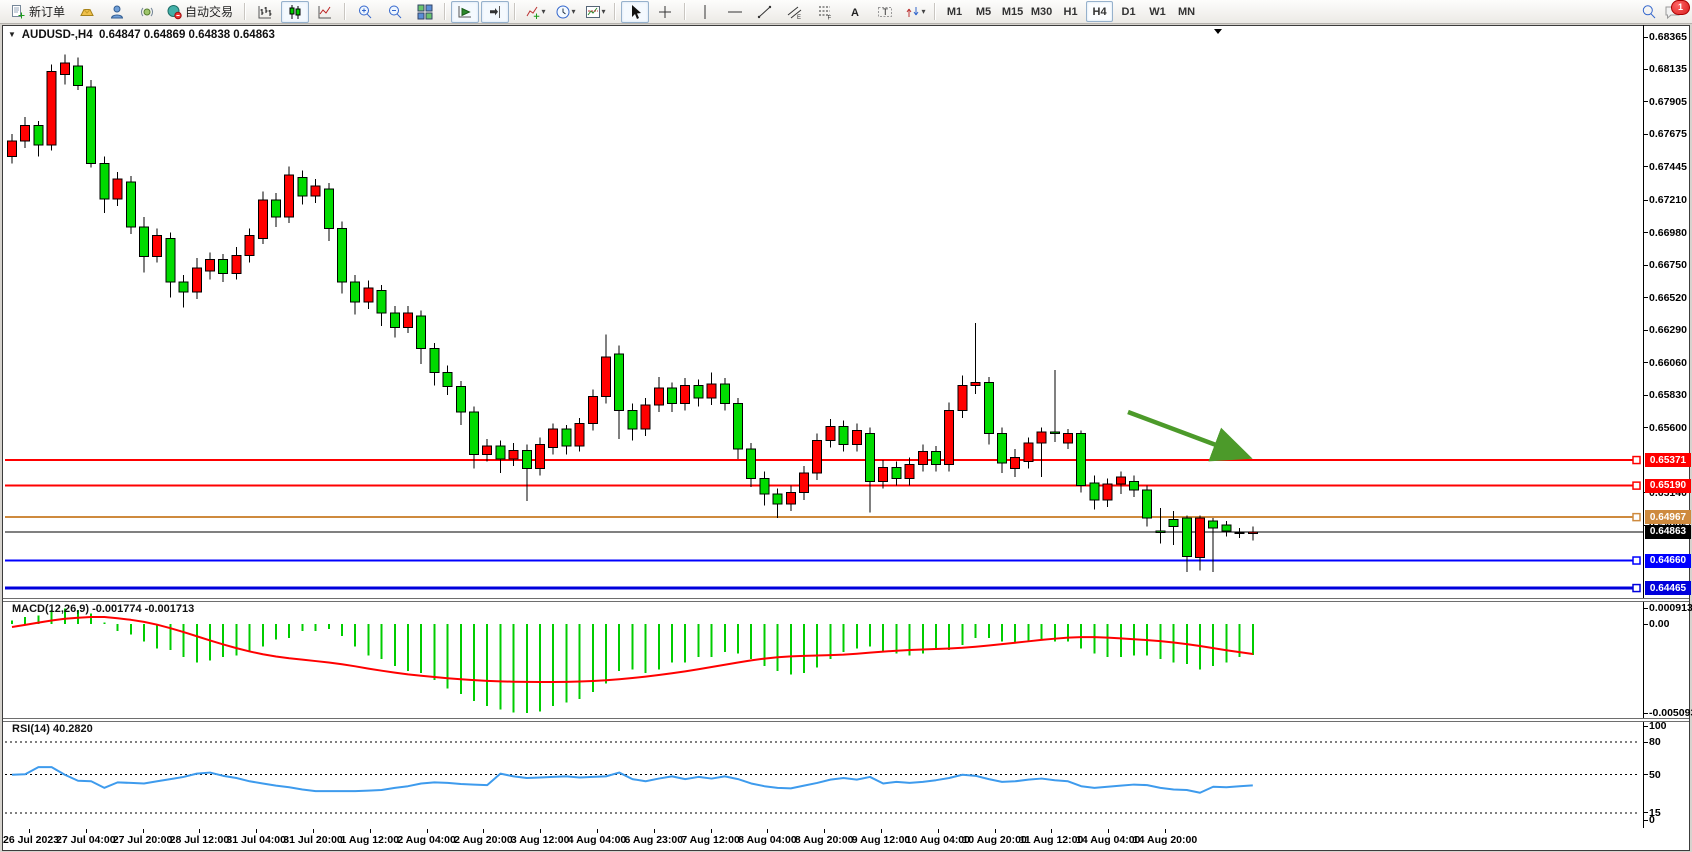 This screenshot has height=852, width=1692. I want to click on zoom-out-icon, so click(395, 12).